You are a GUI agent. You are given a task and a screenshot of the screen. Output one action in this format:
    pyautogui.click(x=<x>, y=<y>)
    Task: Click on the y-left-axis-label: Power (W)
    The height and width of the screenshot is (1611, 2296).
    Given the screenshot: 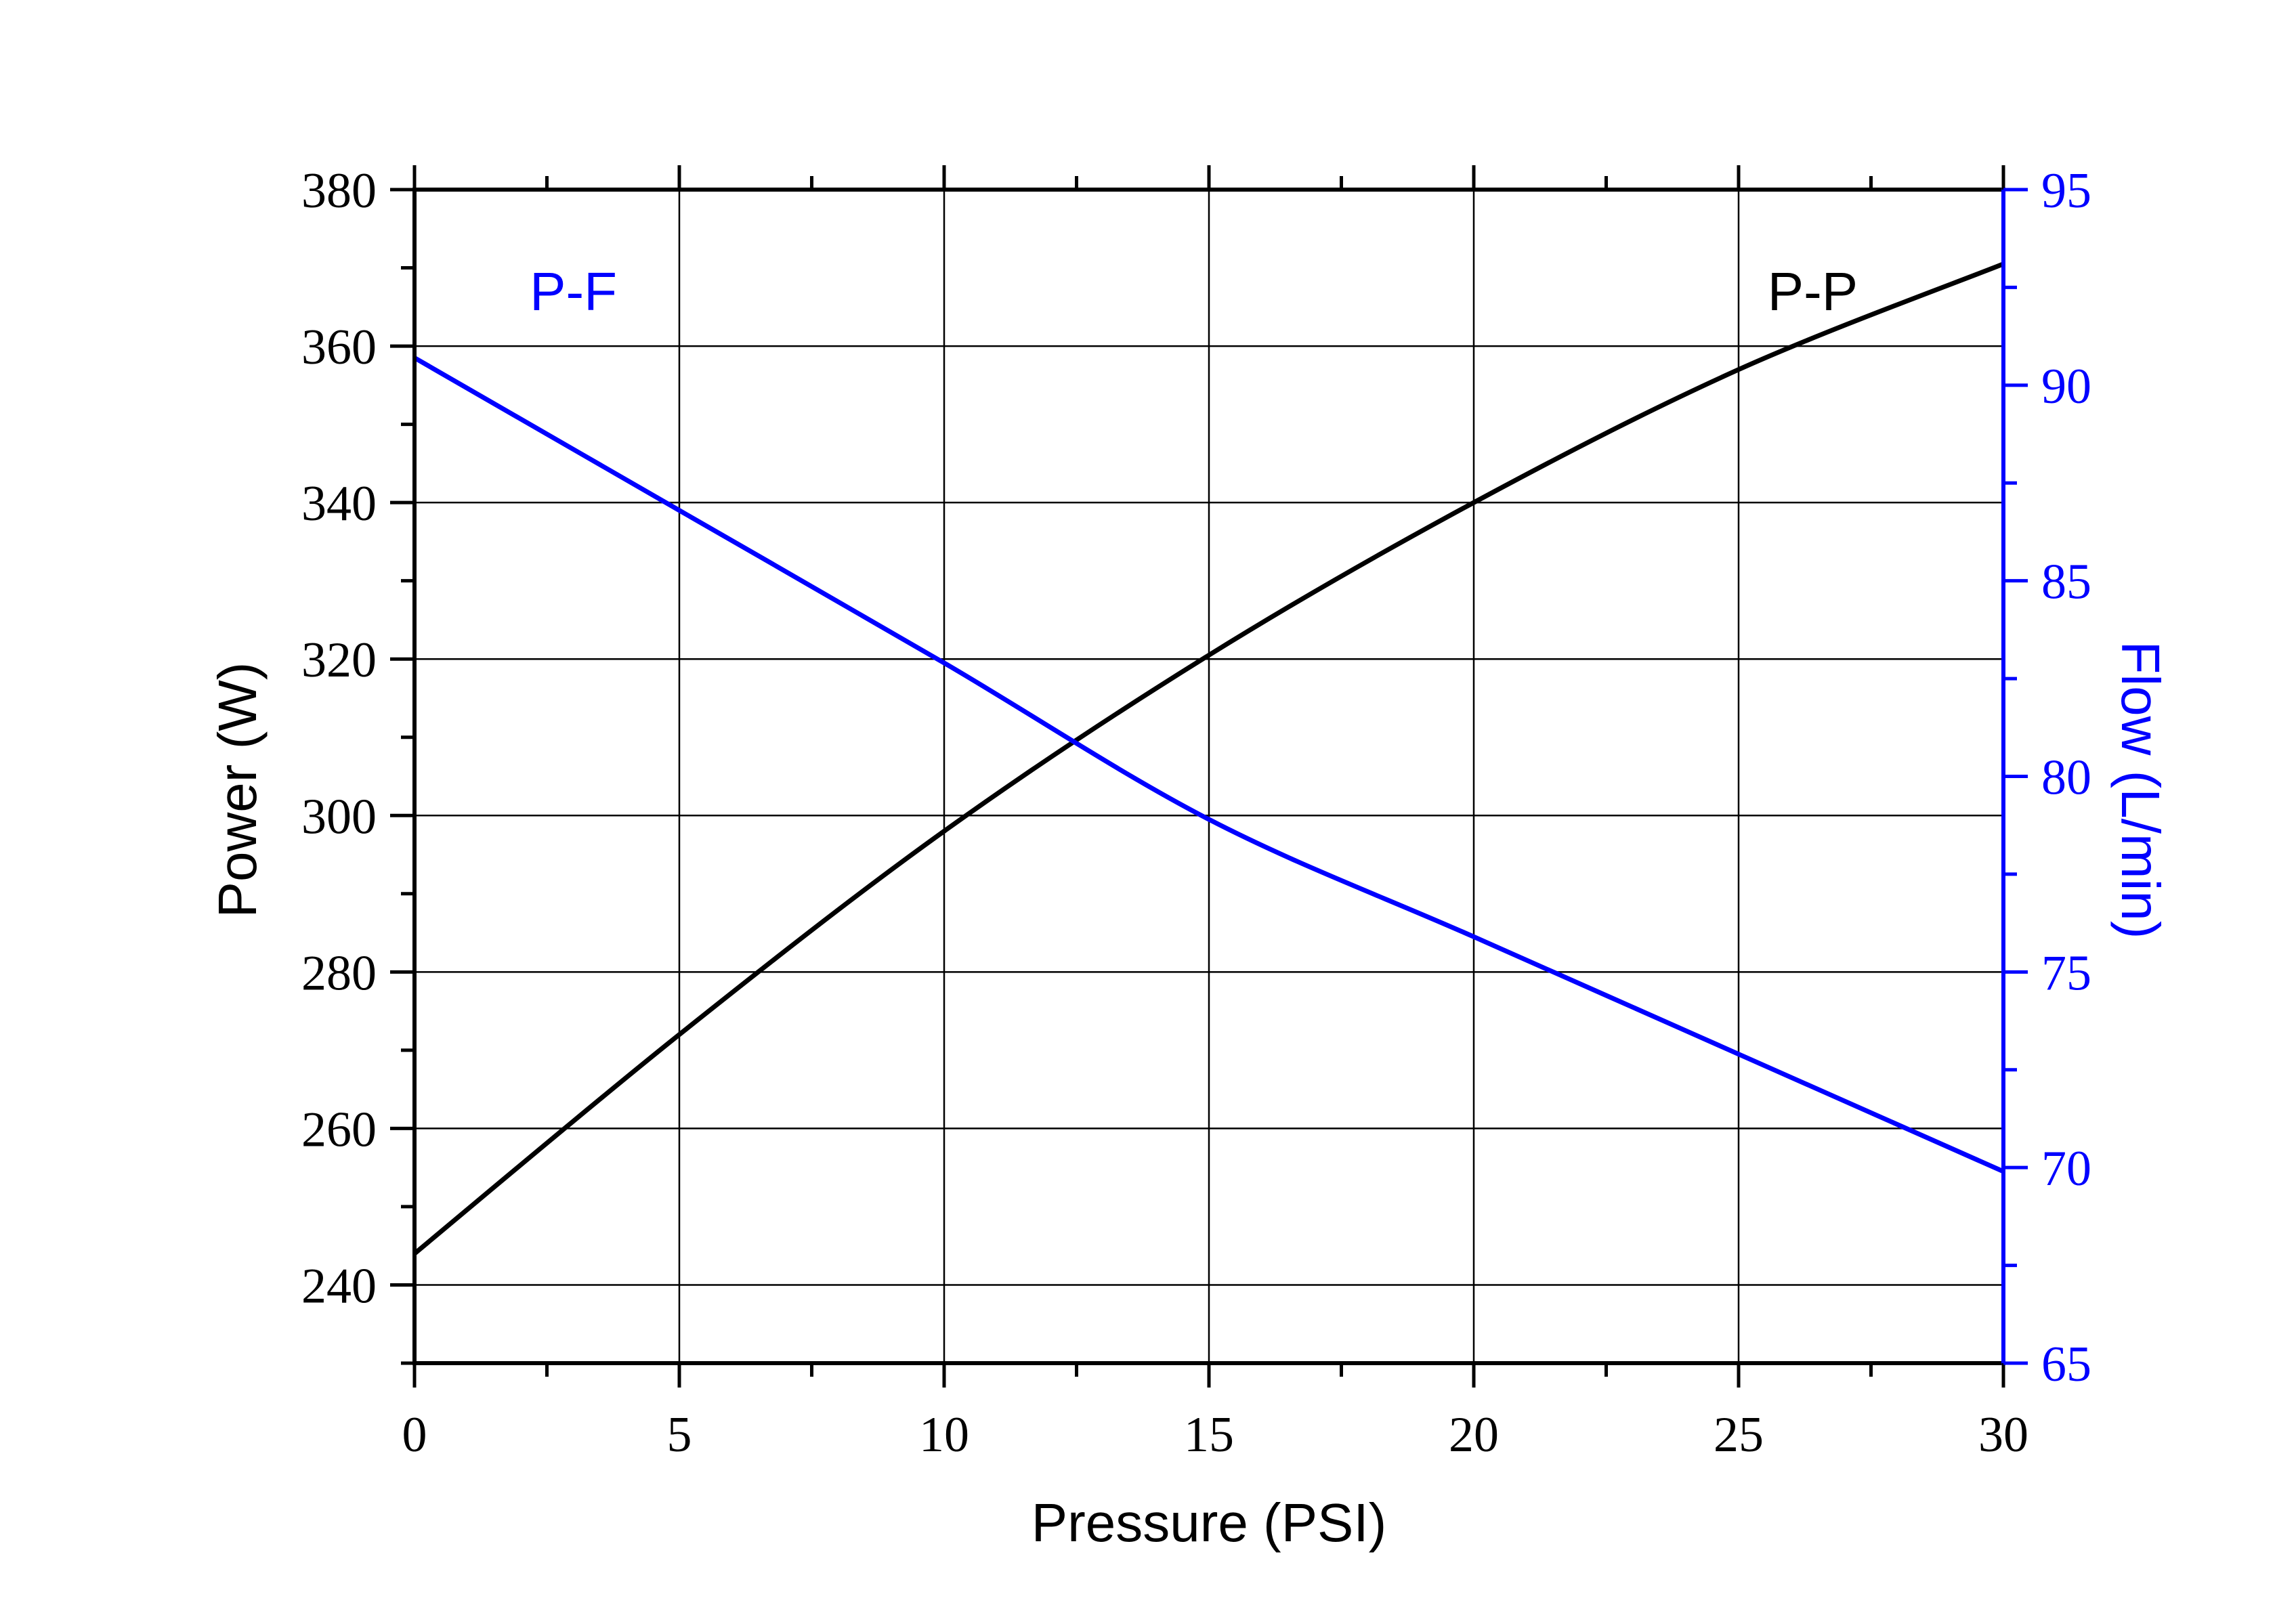 What is the action you would take?
    pyautogui.click(x=238, y=790)
    